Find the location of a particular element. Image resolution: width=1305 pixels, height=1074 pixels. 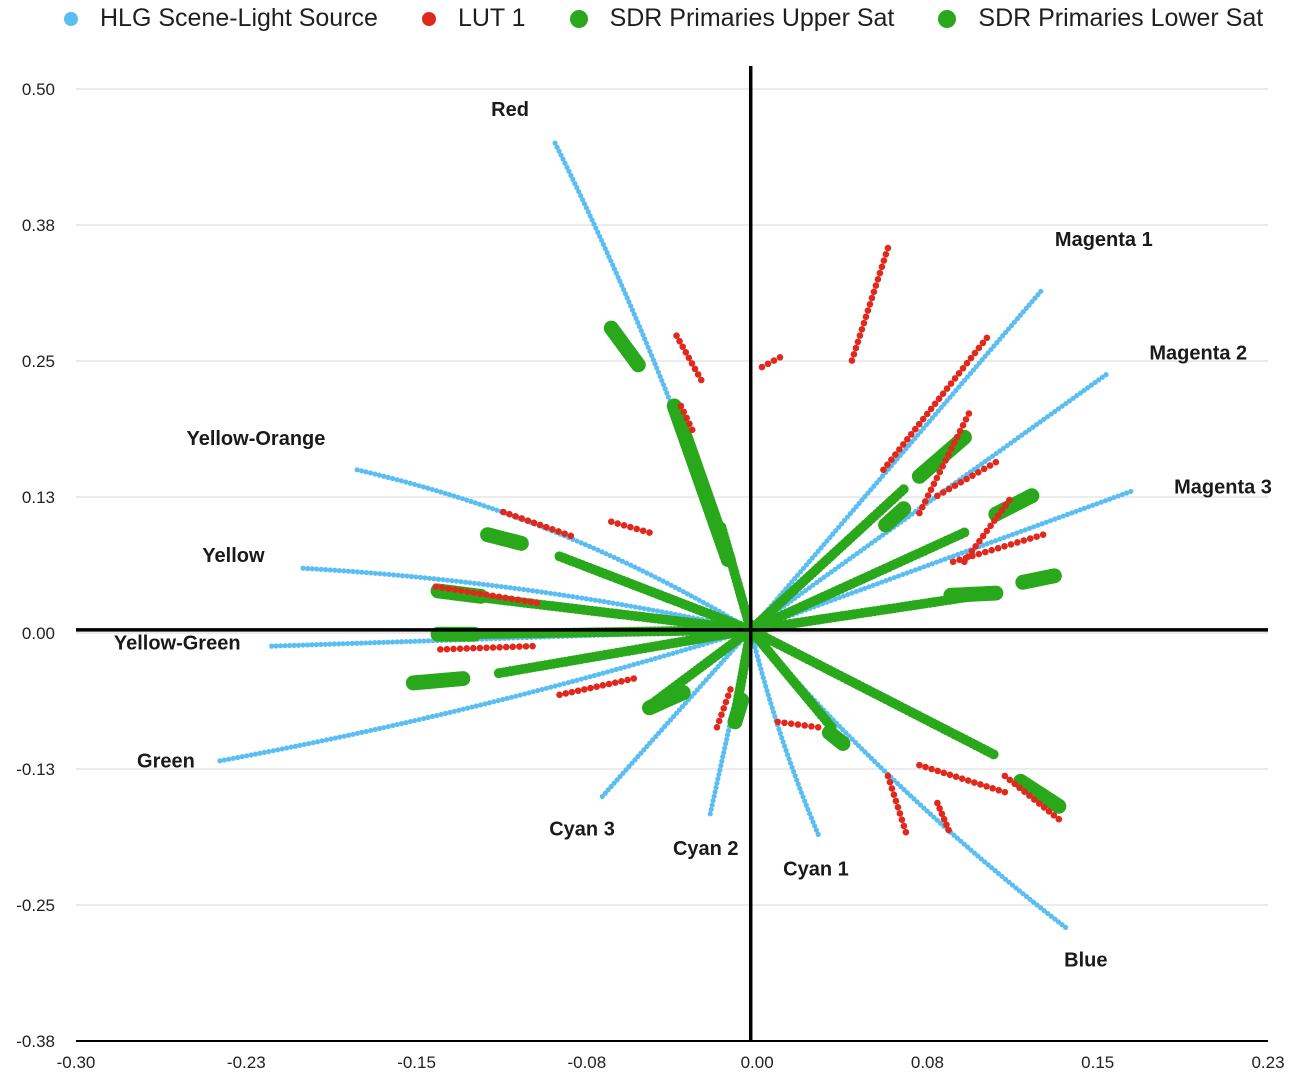

legend-item-hlg: HLG Scene-Light Source is located at coordinates (221, 18).